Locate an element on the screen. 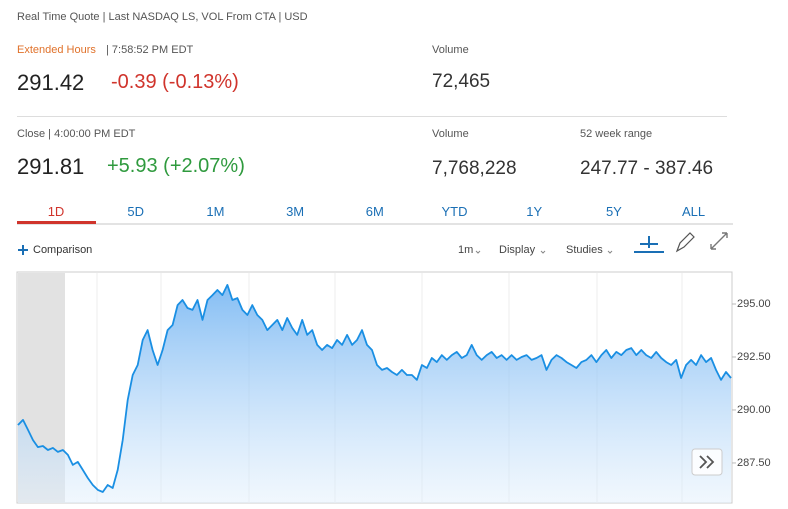  crosshair-icon is located at coordinates (649, 244).